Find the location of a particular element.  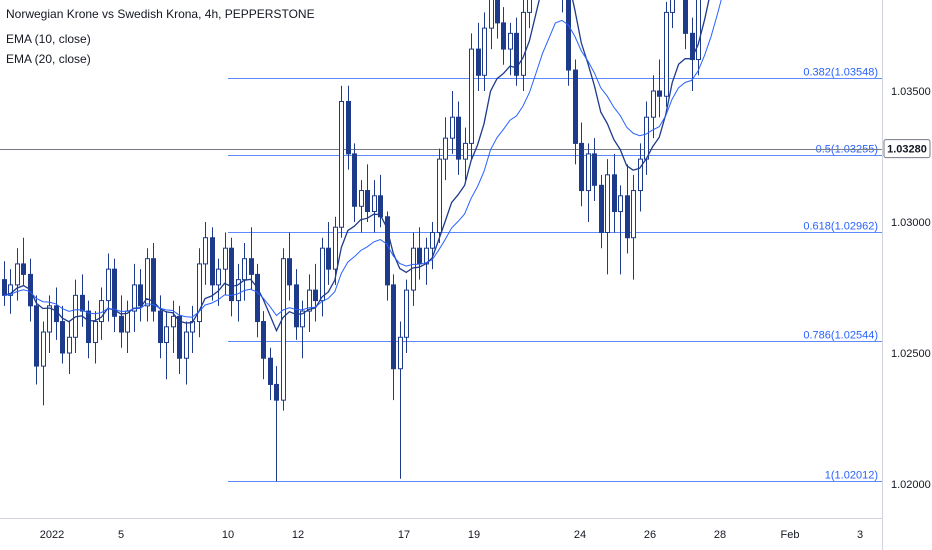

time-tick-label: 2022 is located at coordinates (52, 535).